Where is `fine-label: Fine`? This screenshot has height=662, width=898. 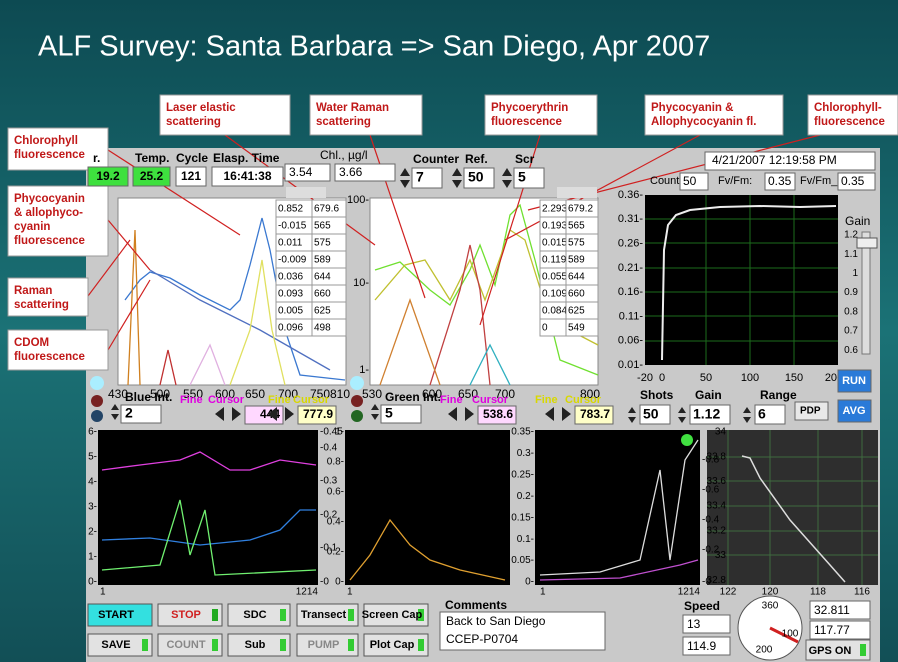 fine-label: Fine is located at coordinates (279, 400).